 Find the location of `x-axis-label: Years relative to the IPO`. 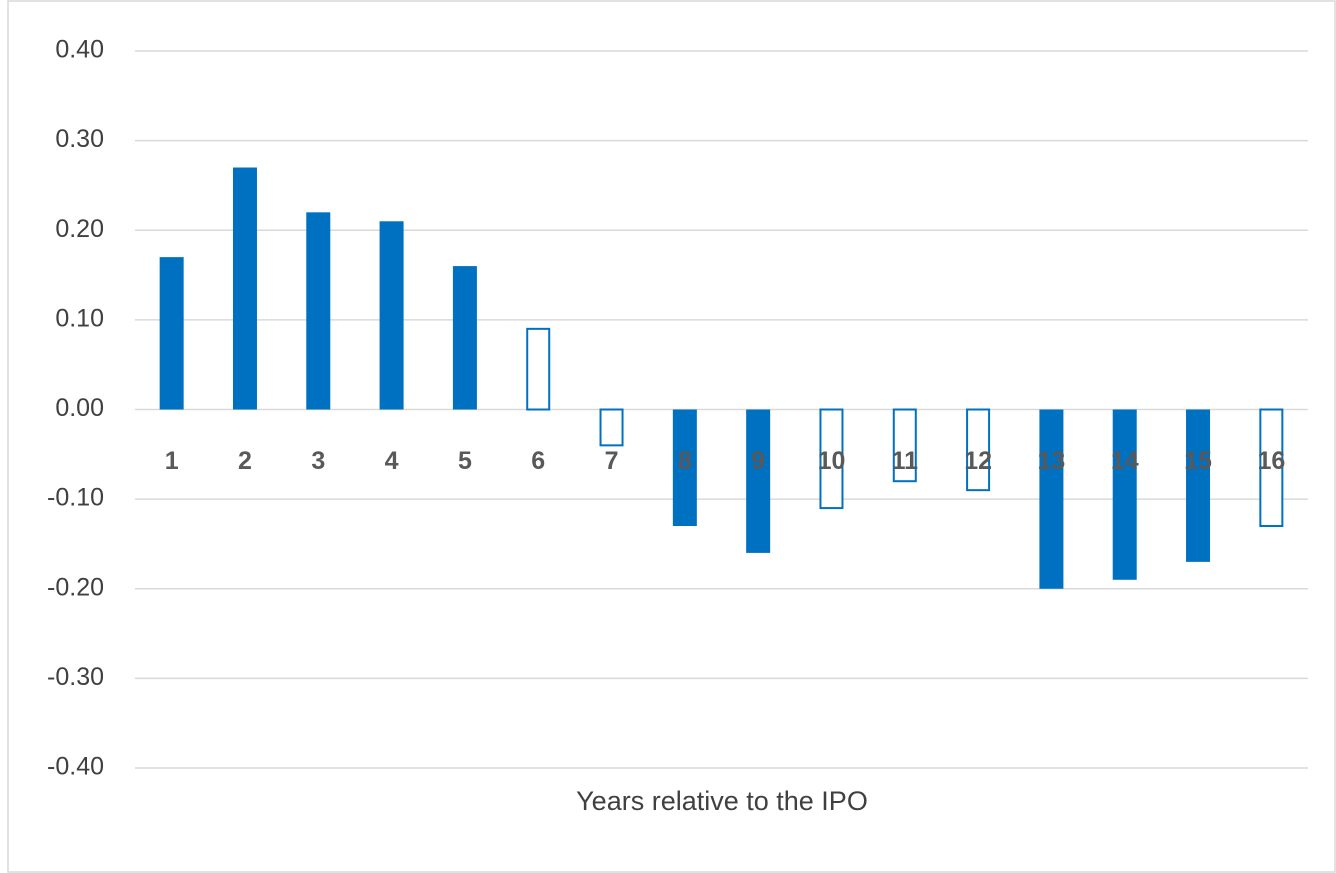

x-axis-label: Years relative to the IPO is located at coordinates (722, 801).